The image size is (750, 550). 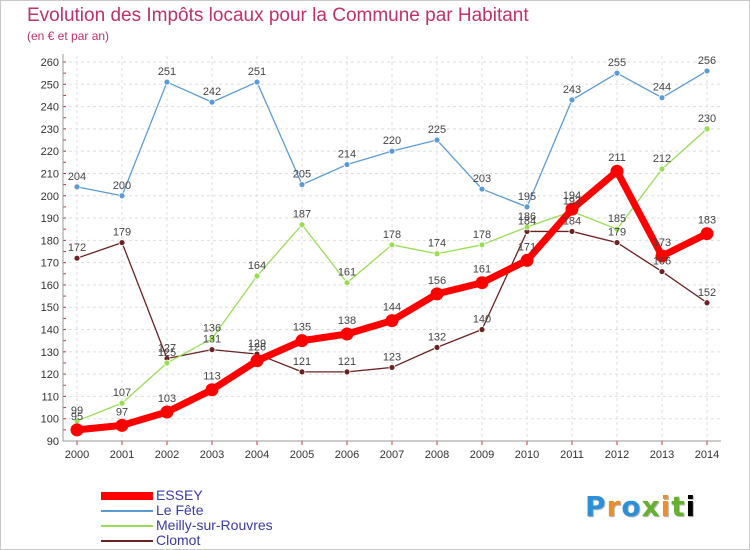 What do you see at coordinates (50, 286) in the screenshot?
I see `y-tick-label: 160` at bounding box center [50, 286].